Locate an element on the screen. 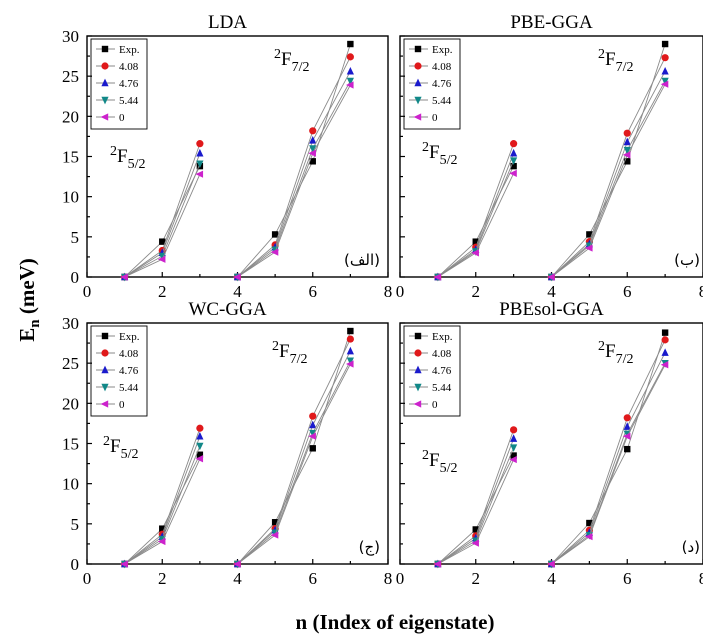  legend-label: Exp. is located at coordinates (442, 337).